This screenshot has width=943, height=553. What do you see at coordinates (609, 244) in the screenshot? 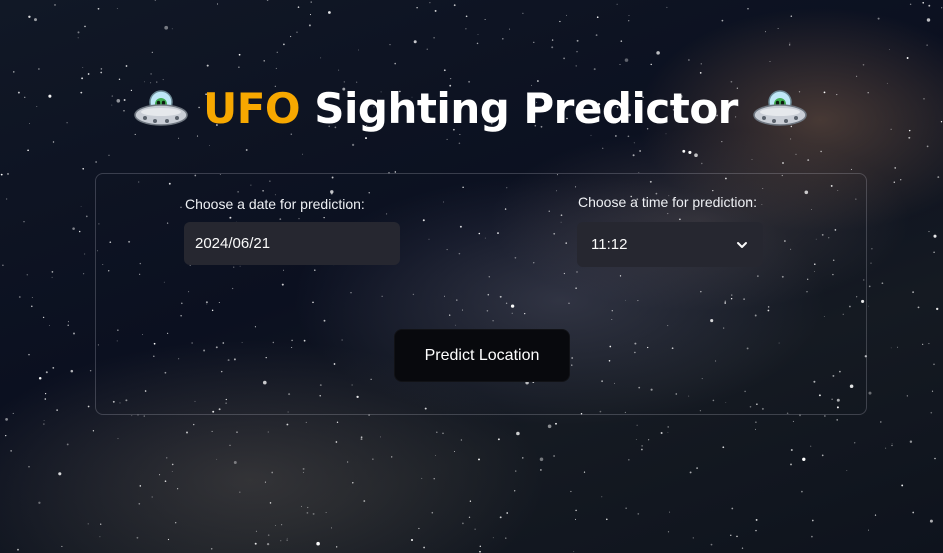
I see `time-select-value: 11:12` at bounding box center [609, 244].